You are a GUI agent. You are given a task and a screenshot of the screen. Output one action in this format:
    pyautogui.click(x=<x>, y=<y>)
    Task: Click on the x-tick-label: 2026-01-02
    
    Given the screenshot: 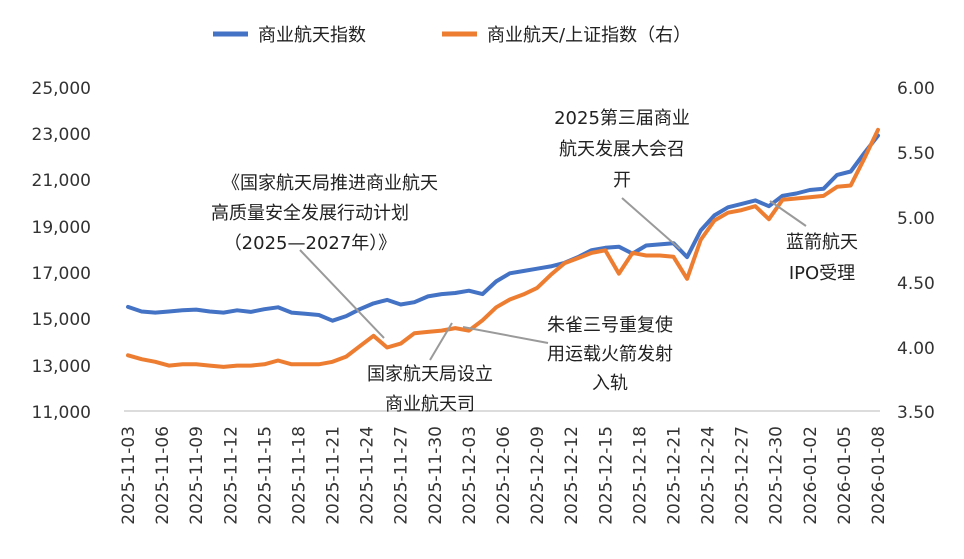 What is the action you would take?
    pyautogui.click(x=811, y=475)
    